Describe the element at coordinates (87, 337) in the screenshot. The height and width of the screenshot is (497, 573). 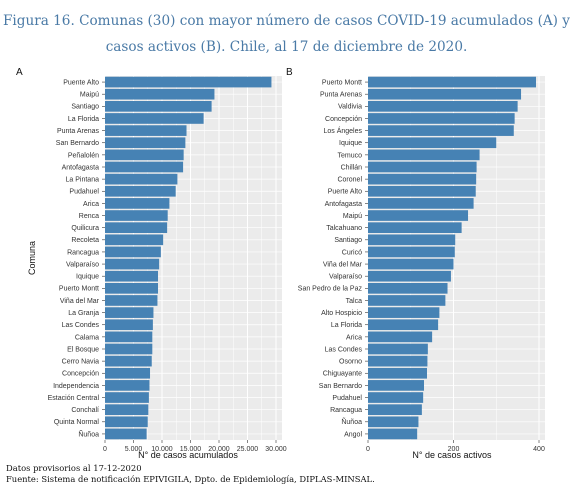
I see `panel-a-category-label: Calama` at that location.